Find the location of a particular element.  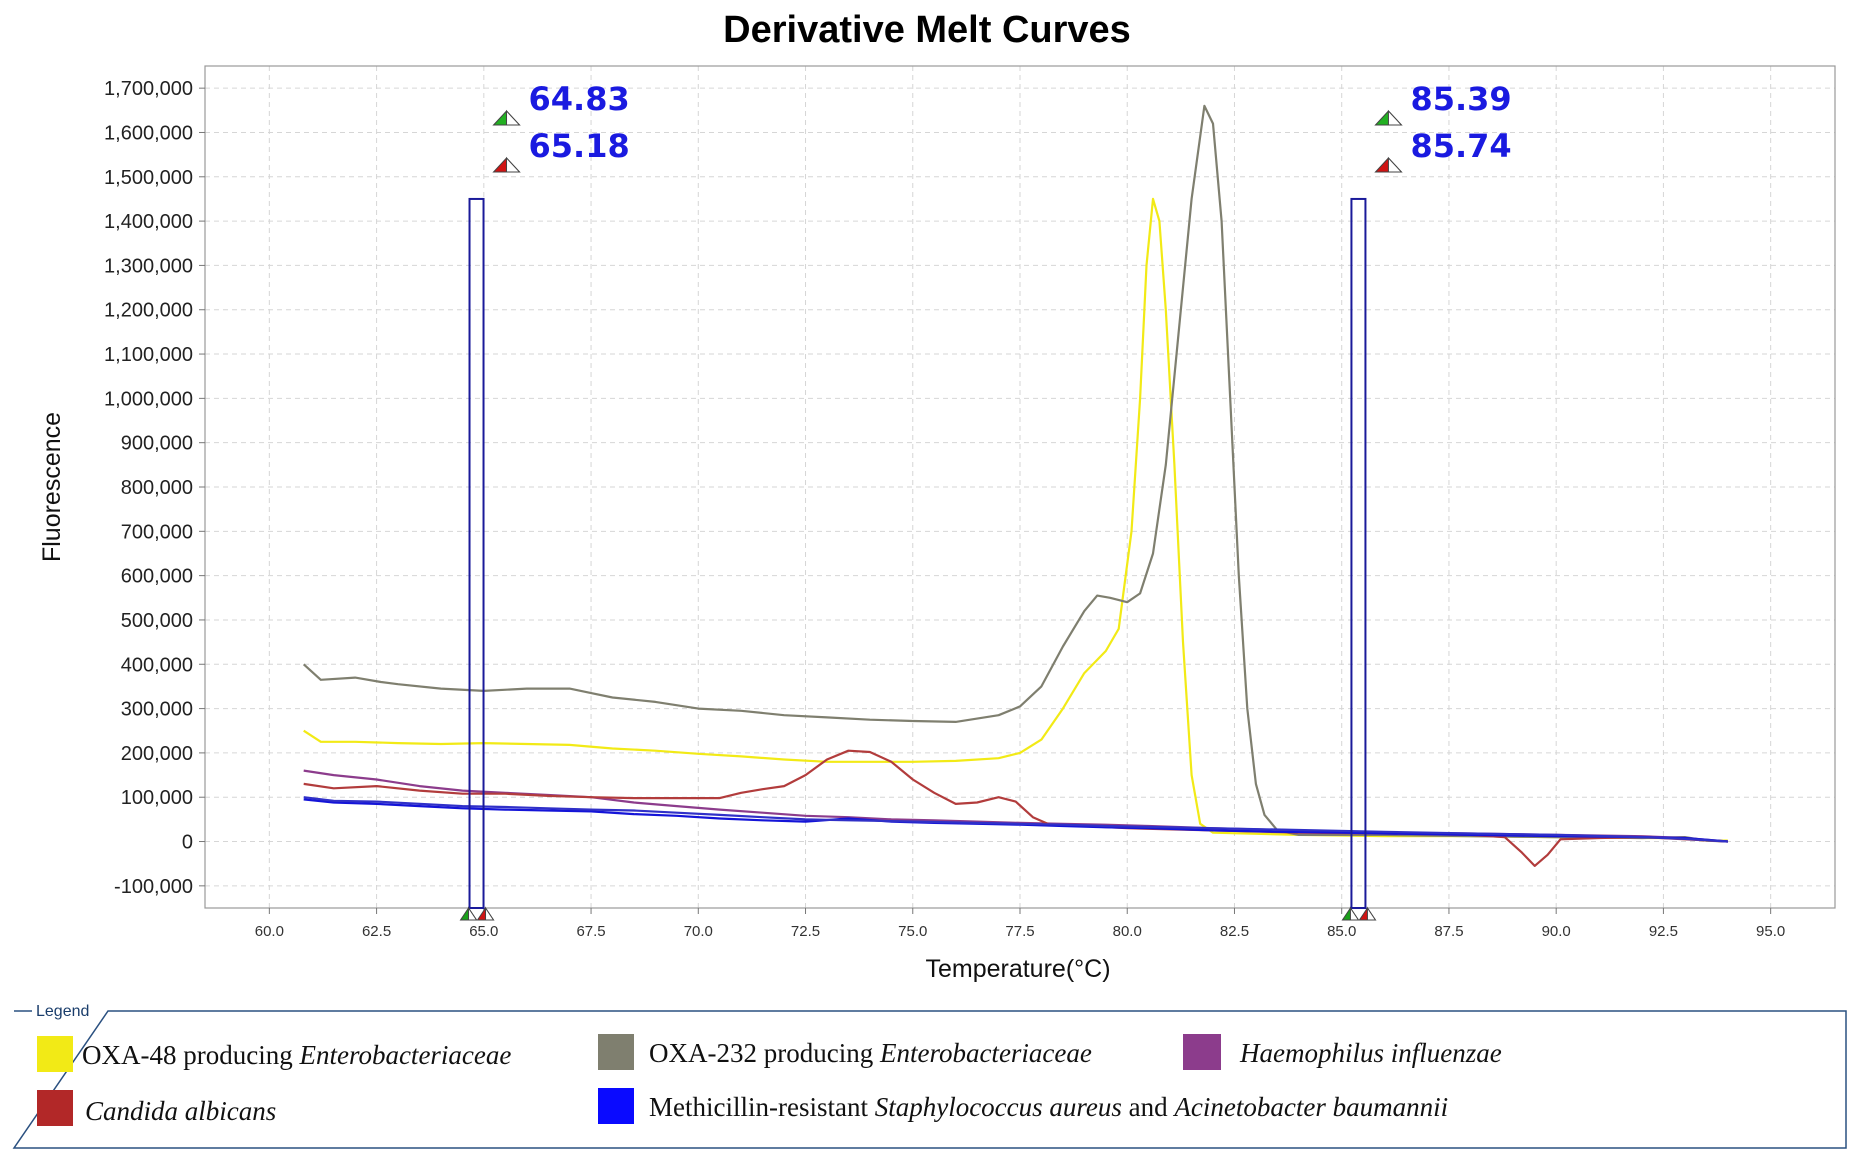

x-tick-label: 92.5 is located at coordinates (1663, 931).